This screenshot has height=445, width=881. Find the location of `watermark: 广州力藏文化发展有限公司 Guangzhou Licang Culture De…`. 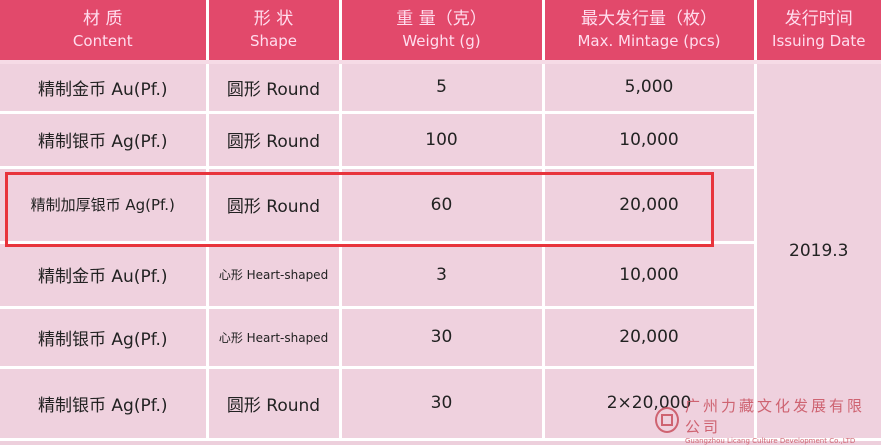

watermark: 广州力藏文化发展有限公司 Guangzhou Licang Culture De… is located at coordinates (768, 420).